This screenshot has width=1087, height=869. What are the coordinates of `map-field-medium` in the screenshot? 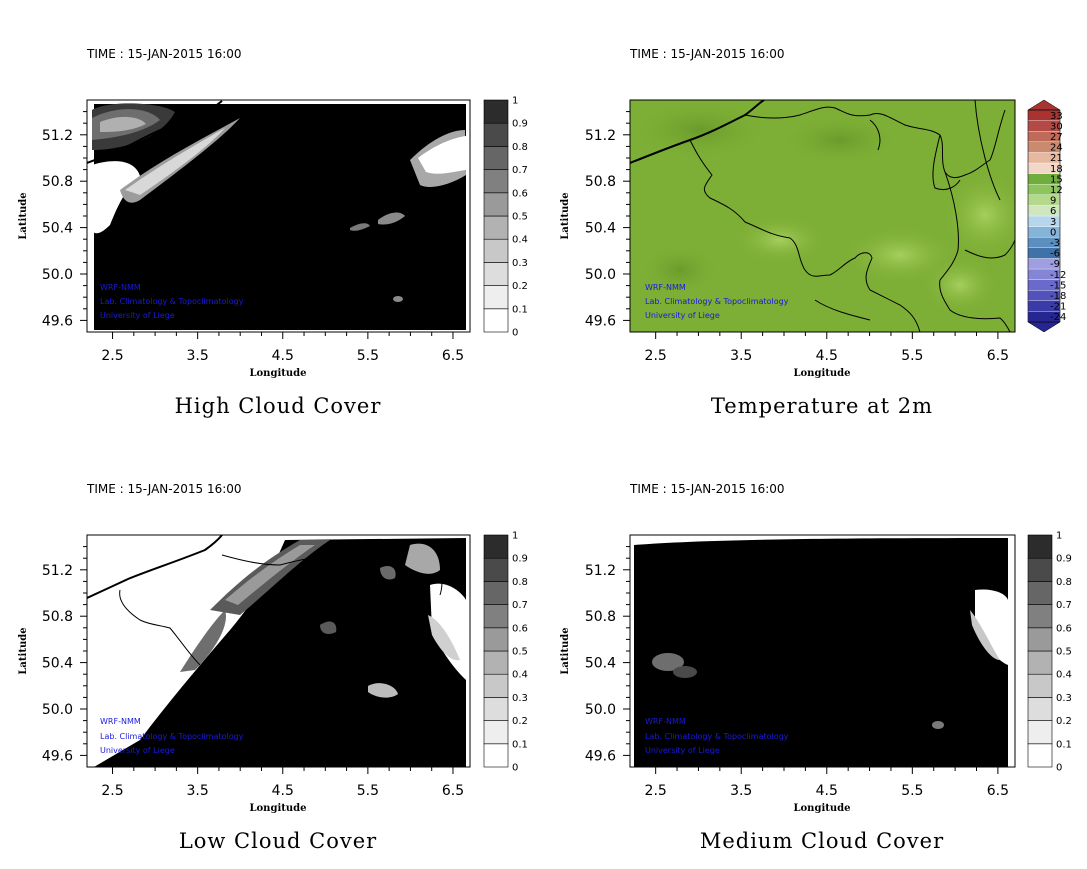 It's located at (822, 651).